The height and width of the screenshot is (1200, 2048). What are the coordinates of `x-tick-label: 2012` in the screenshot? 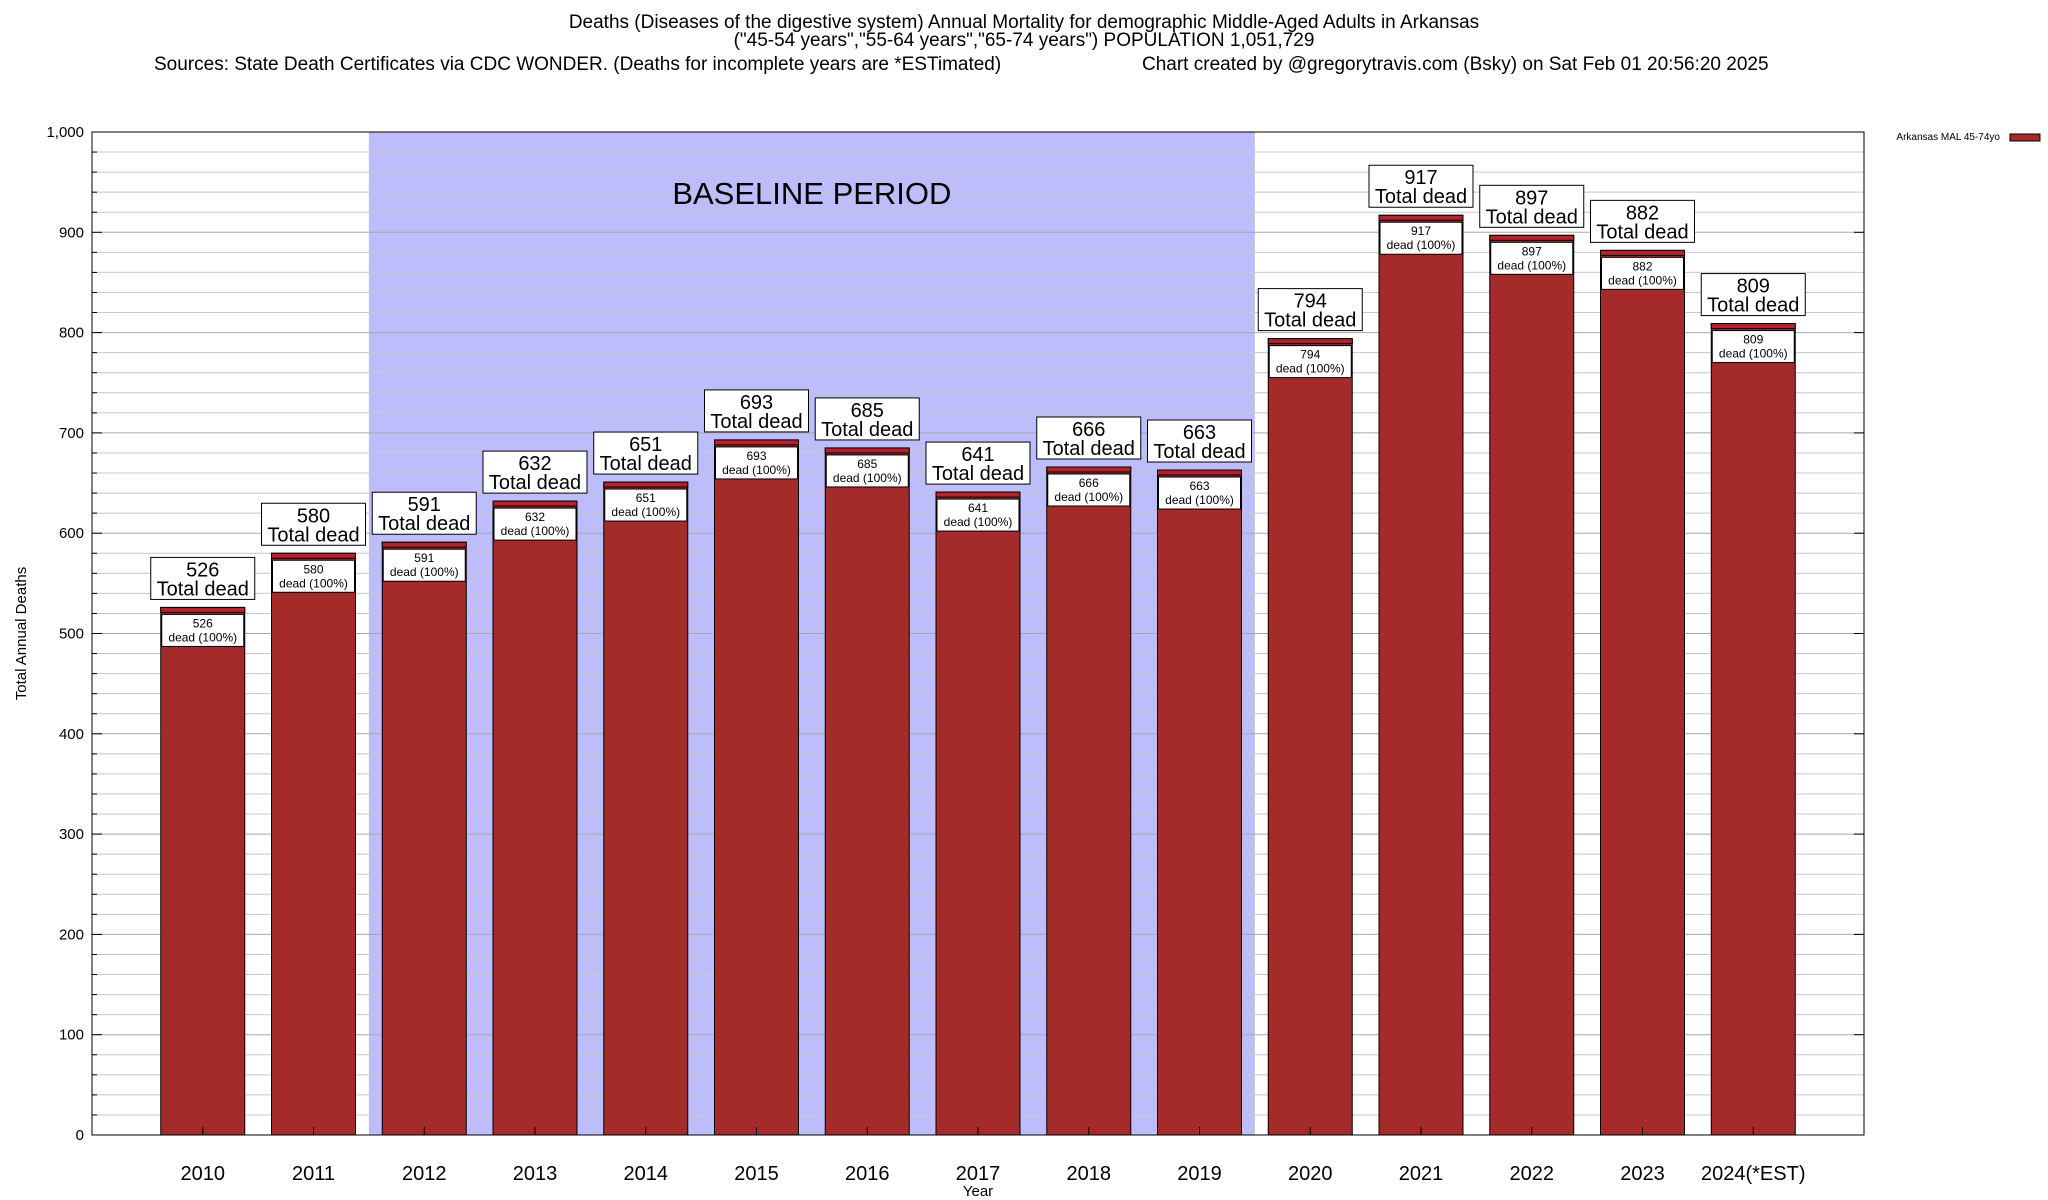 It's located at (424, 1174).